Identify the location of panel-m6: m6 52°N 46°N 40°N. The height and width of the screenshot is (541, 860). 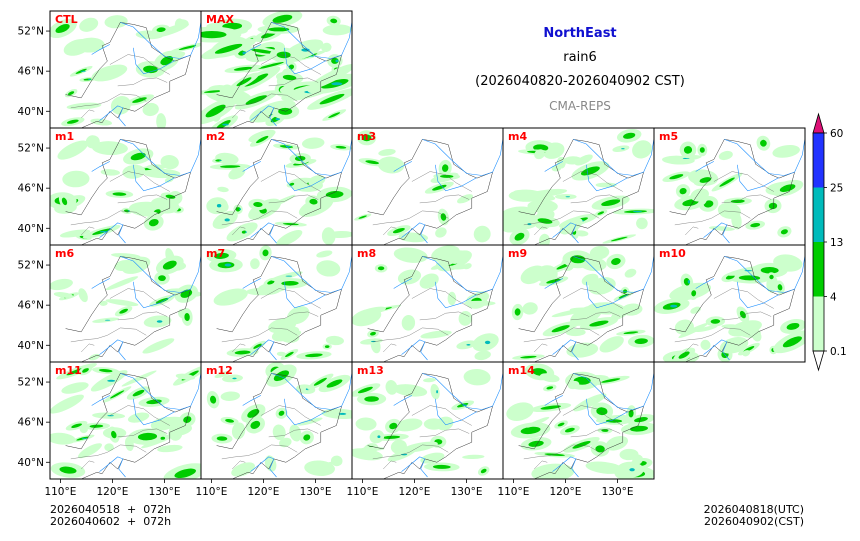
(110, 303).